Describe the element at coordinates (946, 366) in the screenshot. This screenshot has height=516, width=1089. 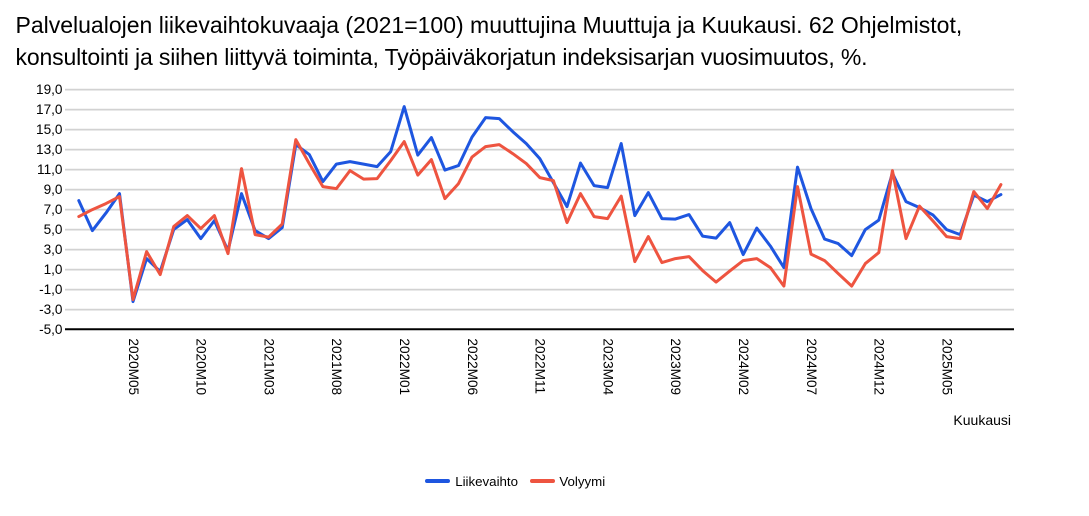
I see `svg-text: 2025M05` at that location.